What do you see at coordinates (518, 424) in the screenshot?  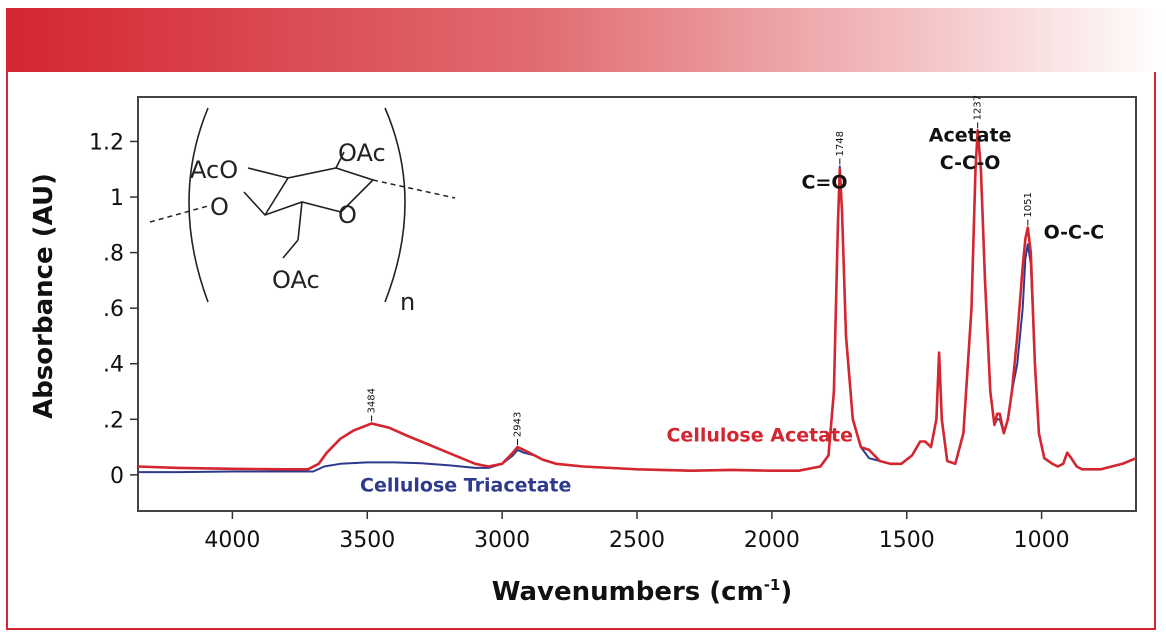 I see `peak-label: 2943` at bounding box center [518, 424].